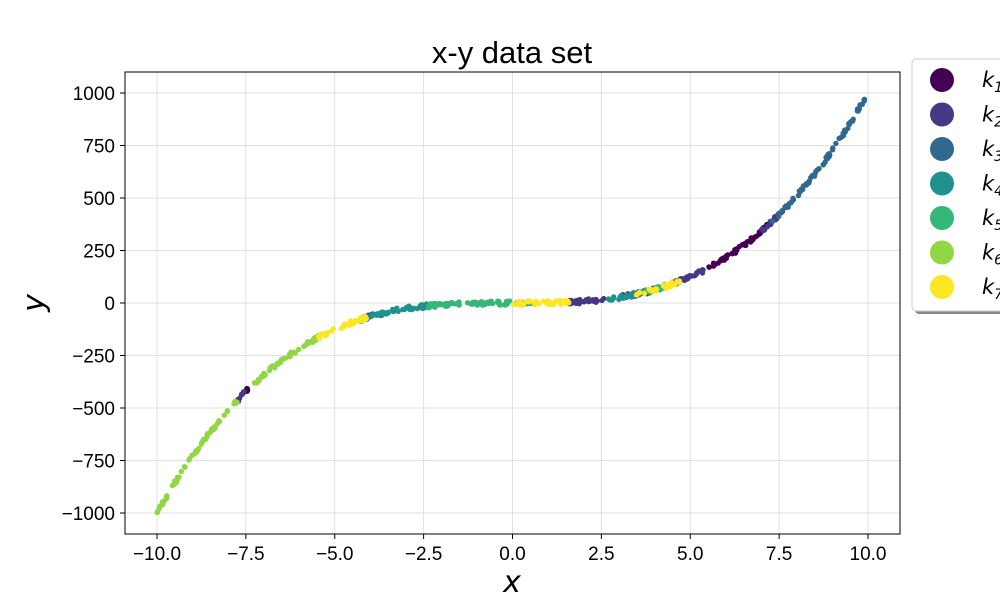 The width and height of the screenshot is (1000, 600). Describe the element at coordinates (991, 82) in the screenshot. I see `legend-label-k1: k1` at that location.